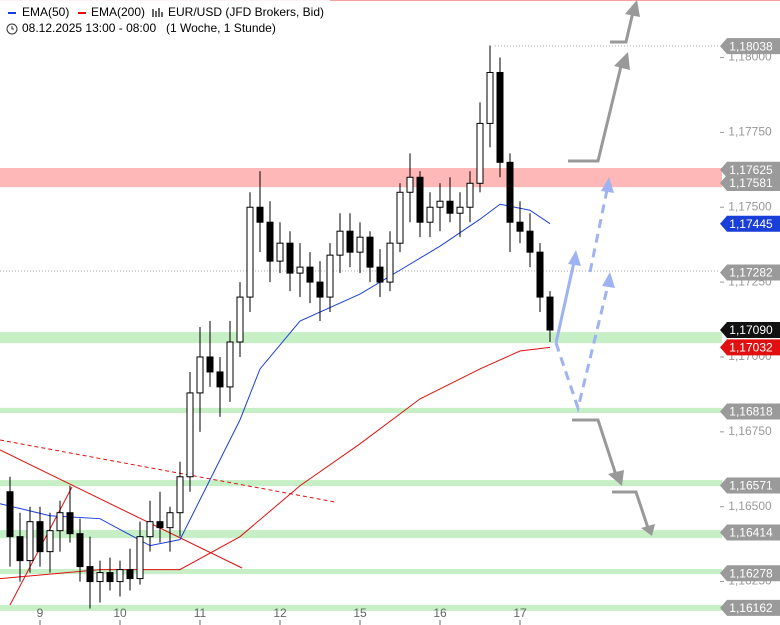 The image size is (780, 625). Describe the element at coordinates (280, 613) in the screenshot. I see `x-tick-label: 12` at that location.